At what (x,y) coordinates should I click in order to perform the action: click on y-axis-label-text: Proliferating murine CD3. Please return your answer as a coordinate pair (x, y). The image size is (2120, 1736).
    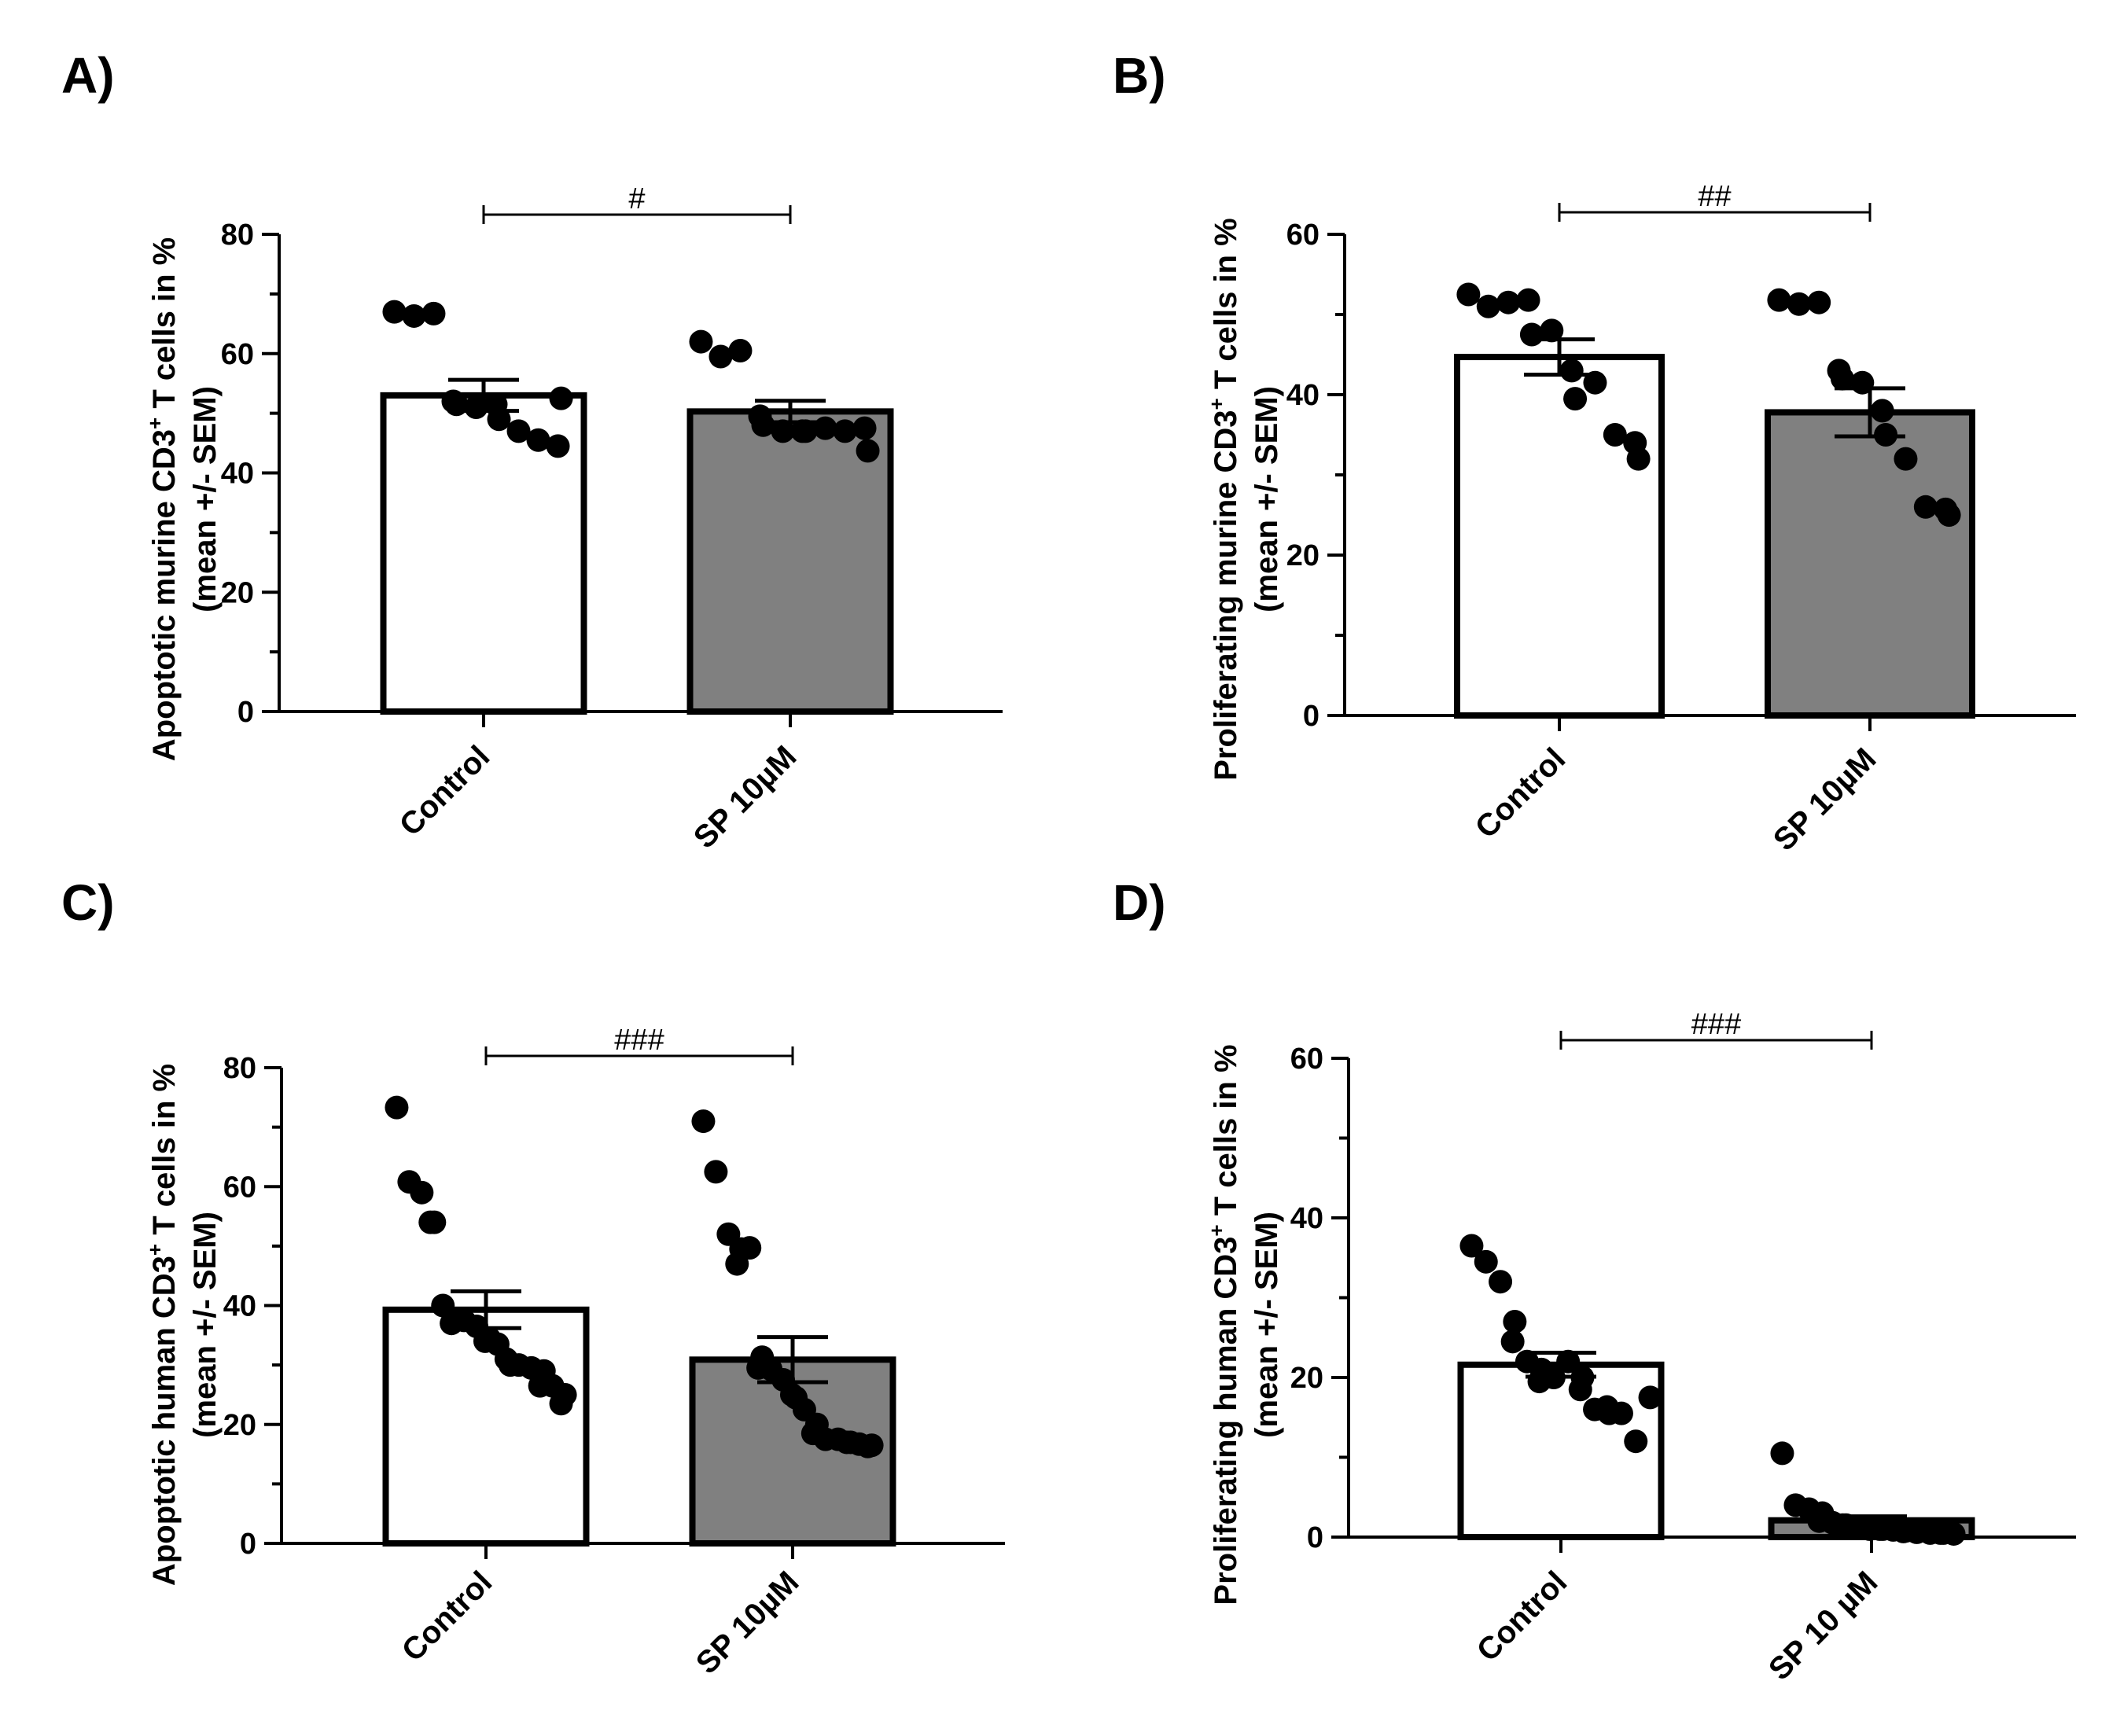
    Looking at the image, I should click on (1226, 595).